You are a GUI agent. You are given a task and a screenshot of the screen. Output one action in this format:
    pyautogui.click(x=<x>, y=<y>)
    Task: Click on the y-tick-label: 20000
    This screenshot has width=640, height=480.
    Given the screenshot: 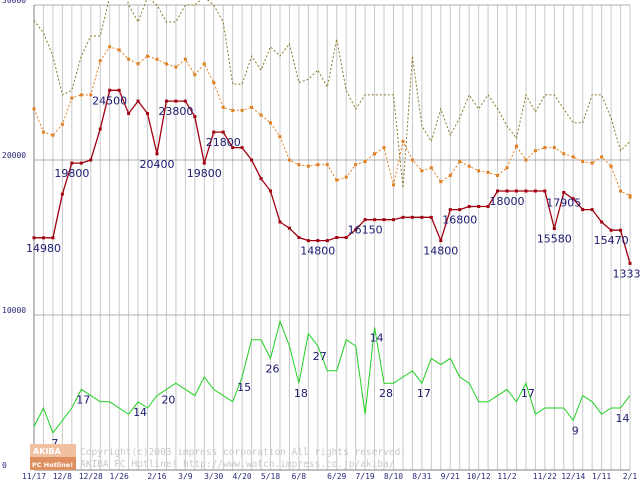 What is the action you would take?
    pyautogui.click(x=14, y=155)
    